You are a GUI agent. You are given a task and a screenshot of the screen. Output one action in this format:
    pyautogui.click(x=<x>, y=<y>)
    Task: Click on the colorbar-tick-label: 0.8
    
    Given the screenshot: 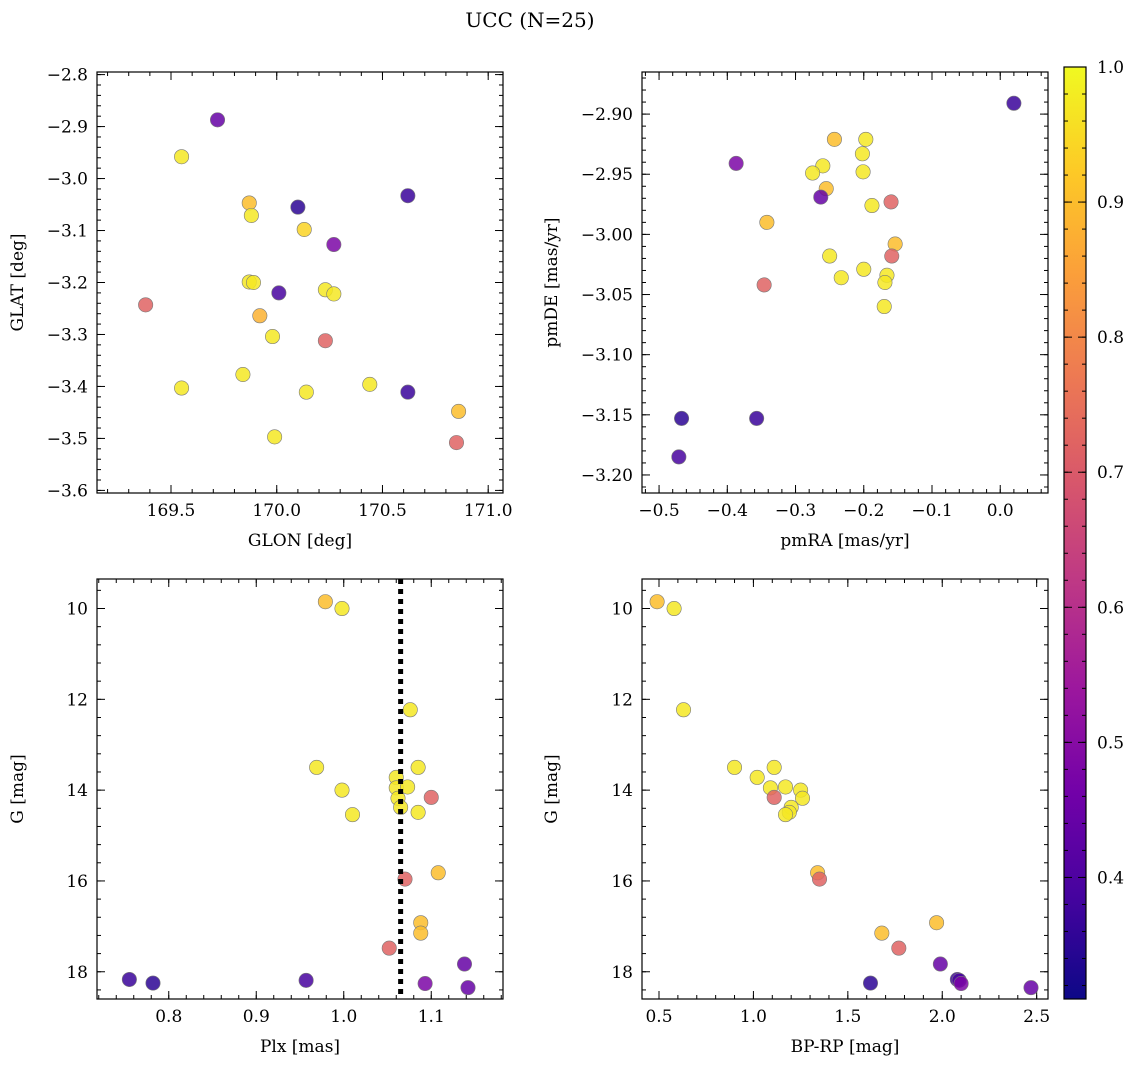 What is the action you would take?
    pyautogui.click(x=1110, y=338)
    